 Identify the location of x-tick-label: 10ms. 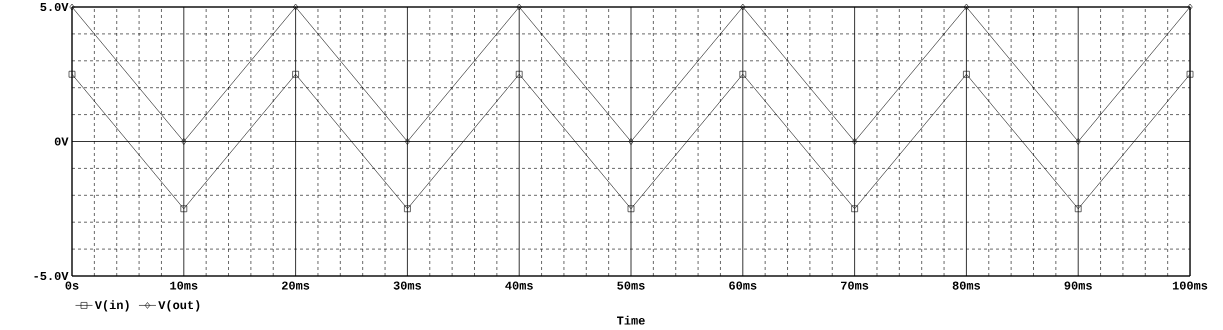
(184, 285).